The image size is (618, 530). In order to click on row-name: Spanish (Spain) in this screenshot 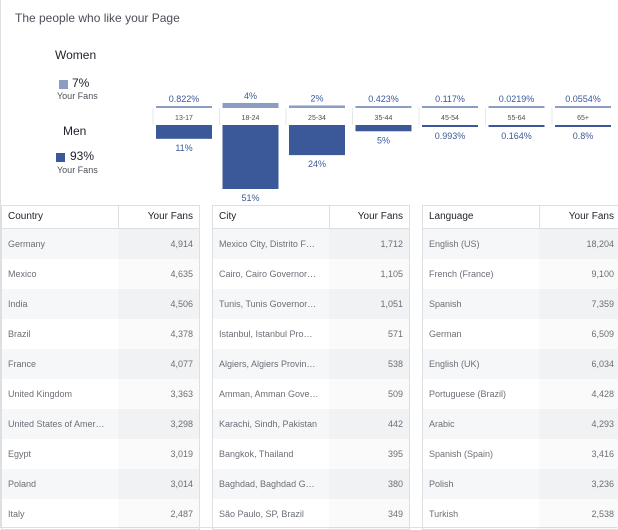, I will do `click(461, 454)`.